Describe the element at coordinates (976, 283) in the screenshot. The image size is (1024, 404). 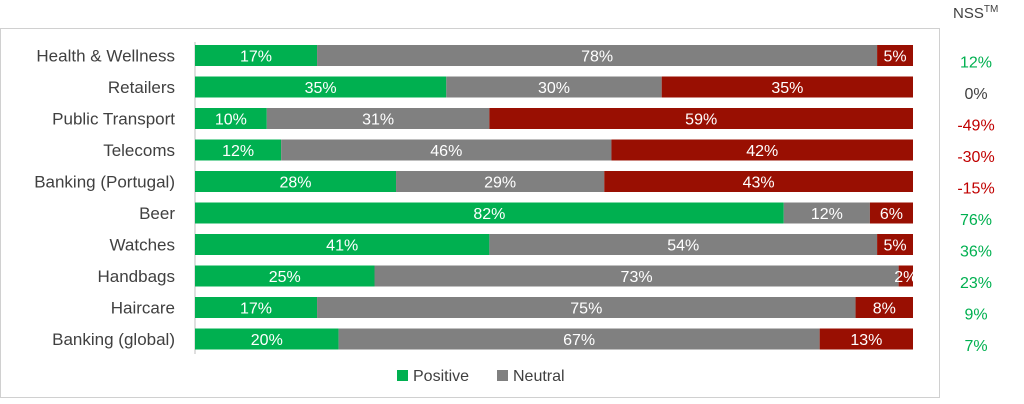
I see `nss-value: 23%` at that location.